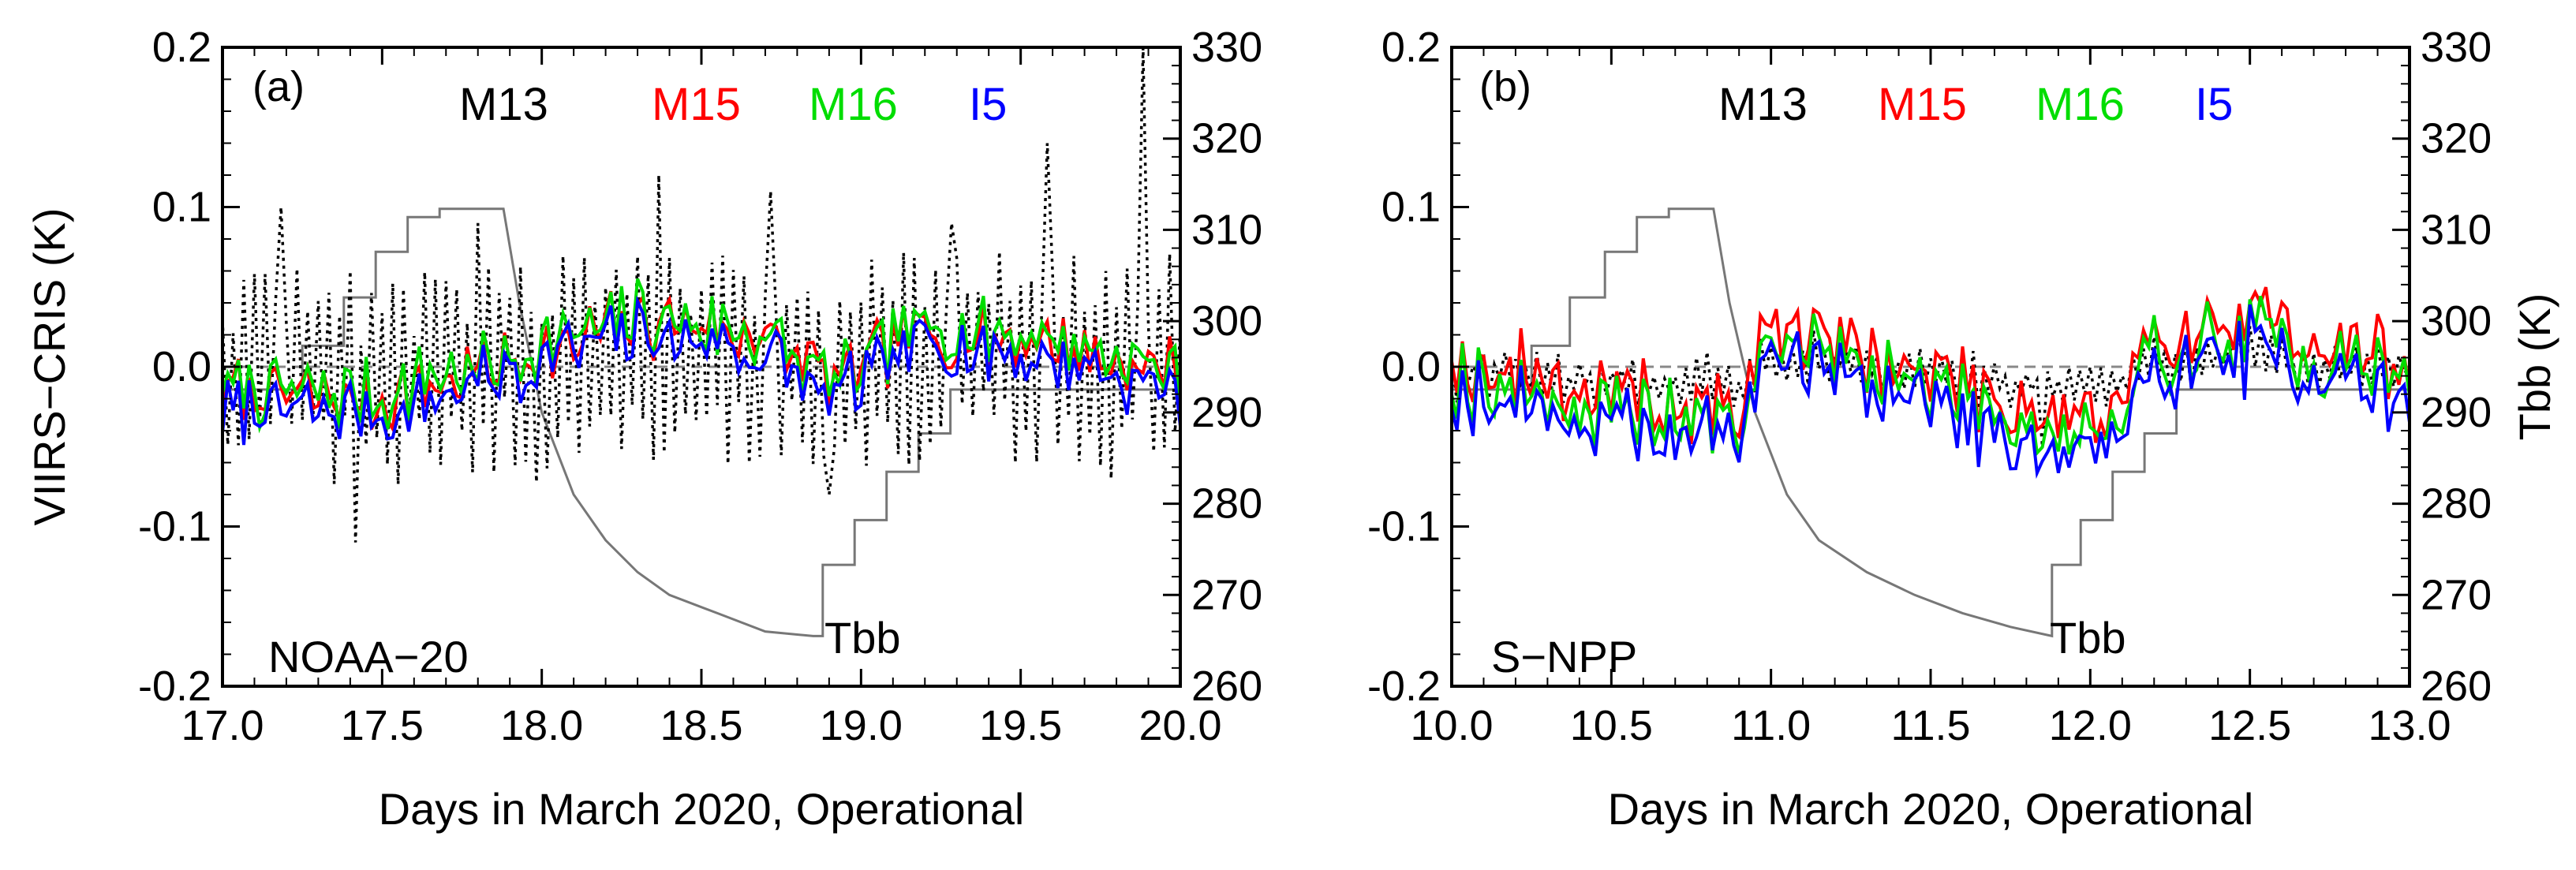 The image size is (2576, 870). Describe the element at coordinates (1226, 321) in the screenshot. I see `panel-a-ytick-right-label: 300` at that location.